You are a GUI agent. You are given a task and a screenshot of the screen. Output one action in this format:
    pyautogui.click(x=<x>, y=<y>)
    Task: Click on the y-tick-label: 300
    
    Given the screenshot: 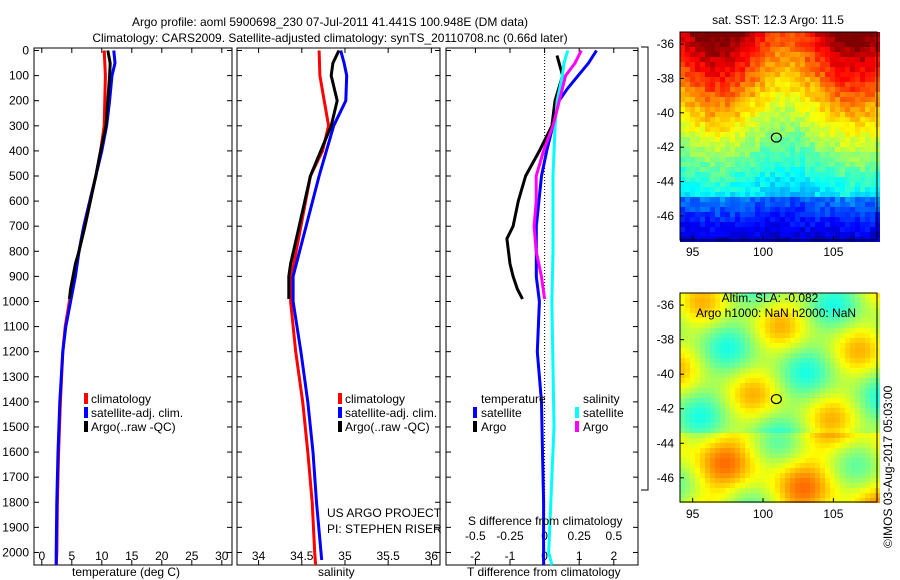 What is the action you would take?
    pyautogui.click(x=19, y=126)
    